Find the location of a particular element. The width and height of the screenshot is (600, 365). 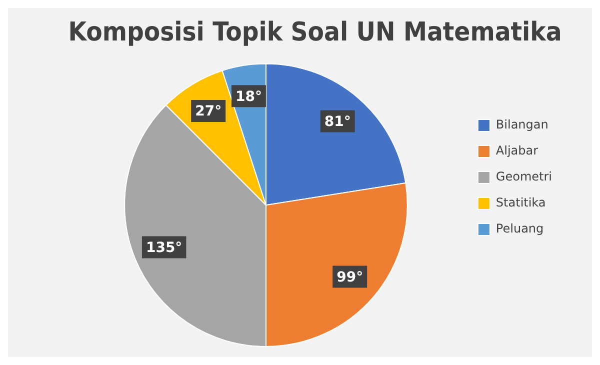

chart-title: Komposisi Topik Soal UN Matematika is located at coordinates (315, 31).